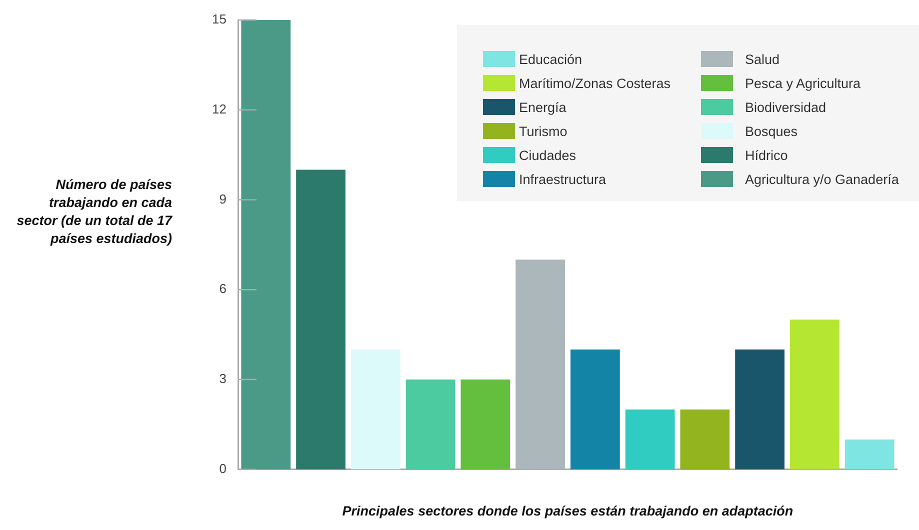  What do you see at coordinates (562, 179) in the screenshot?
I see `legend-label: Infraestructura` at bounding box center [562, 179].